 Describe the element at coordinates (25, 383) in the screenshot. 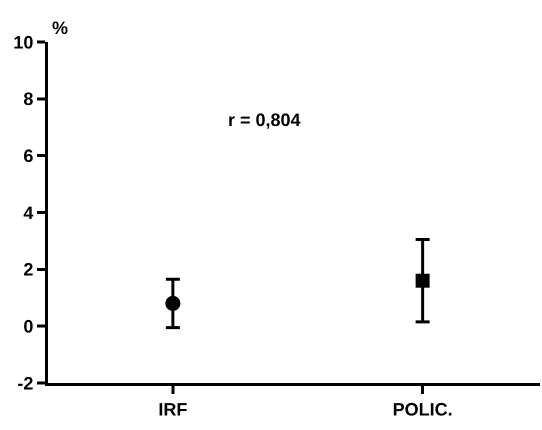

I see `y-tick-label: -2` at that location.